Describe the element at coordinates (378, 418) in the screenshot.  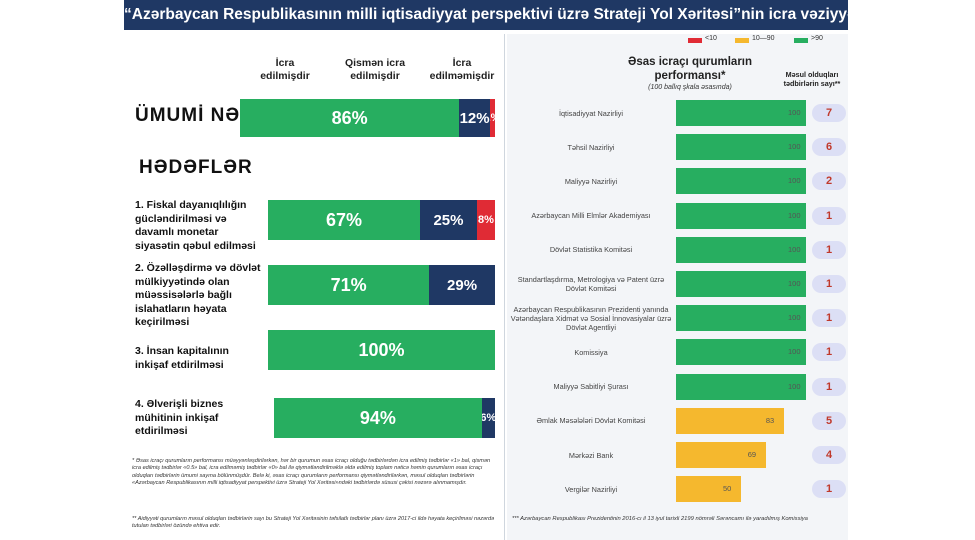
I see `bar-segment-5-1: 94%` at that location.